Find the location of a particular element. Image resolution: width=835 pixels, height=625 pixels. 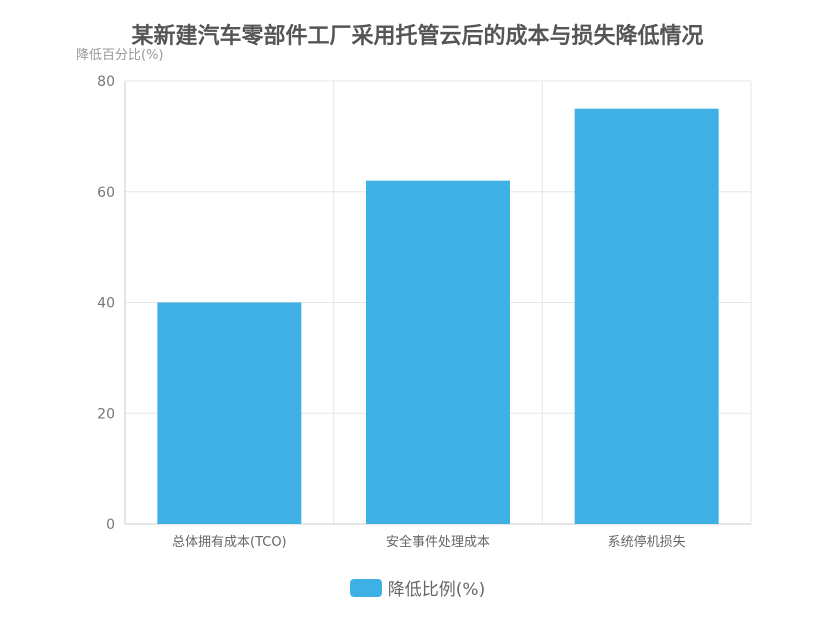

x-tick-label-1: 安全事件处理成本 is located at coordinates (438, 542).